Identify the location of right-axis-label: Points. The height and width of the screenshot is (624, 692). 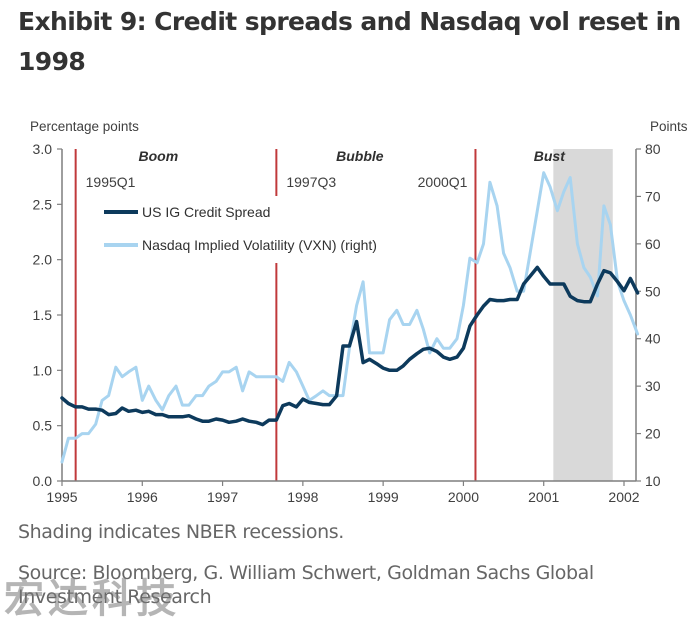
(669, 126).